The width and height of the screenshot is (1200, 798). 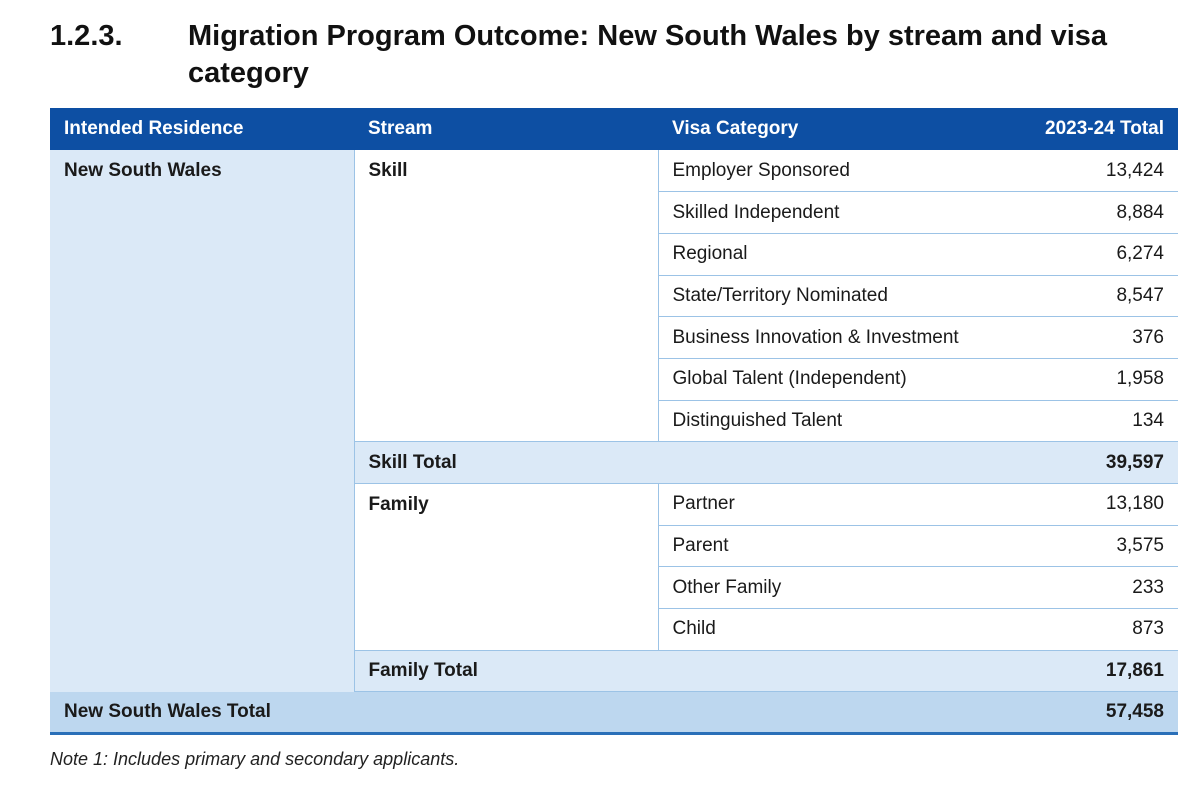 I want to click on visa-category-cell: Skilled Independent, so click(x=838, y=212).